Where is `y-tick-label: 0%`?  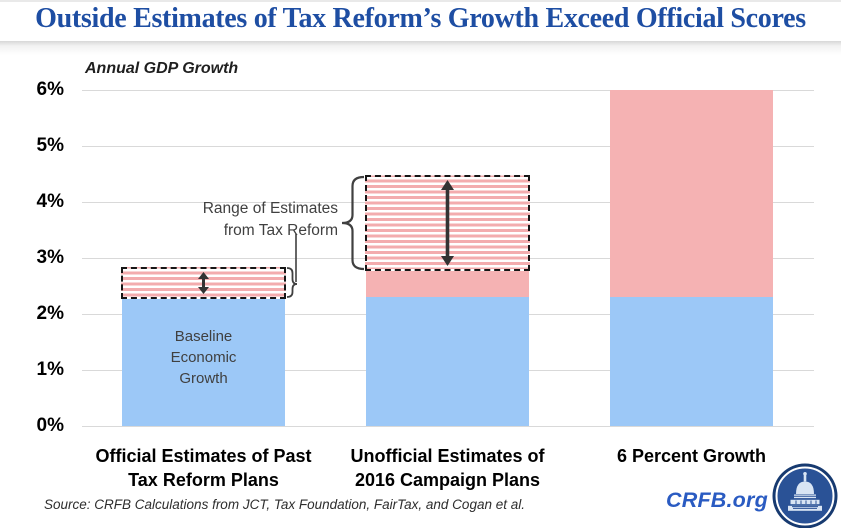
y-tick-label: 0% is located at coordinates (50, 425).